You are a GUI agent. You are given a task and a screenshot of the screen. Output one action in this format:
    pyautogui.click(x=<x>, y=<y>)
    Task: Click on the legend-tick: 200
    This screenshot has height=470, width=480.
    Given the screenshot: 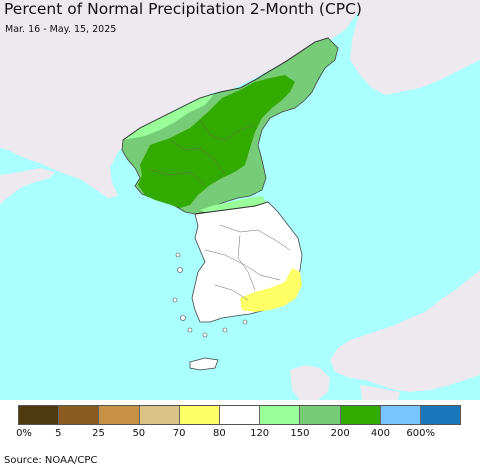 What is the action you would take?
    pyautogui.click(x=340, y=433)
    